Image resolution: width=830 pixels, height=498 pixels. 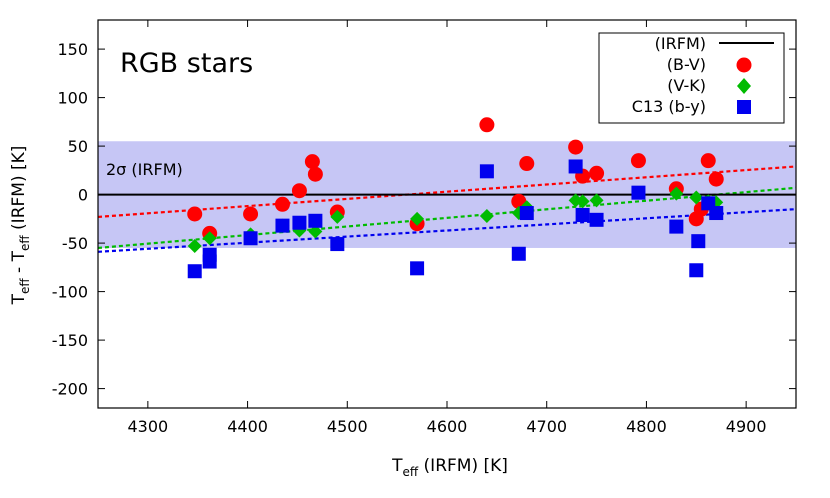 I want to click on y-axis-label-rest: (IRFM) [K], so click(x=19, y=191).